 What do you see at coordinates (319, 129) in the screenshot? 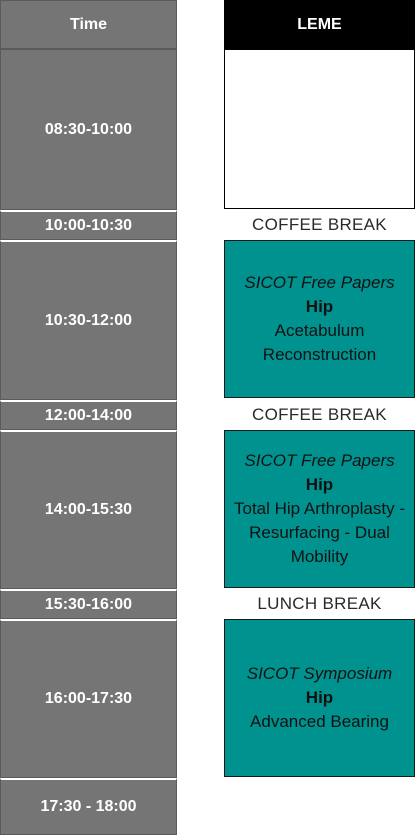
I see `empty-session-slot` at bounding box center [319, 129].